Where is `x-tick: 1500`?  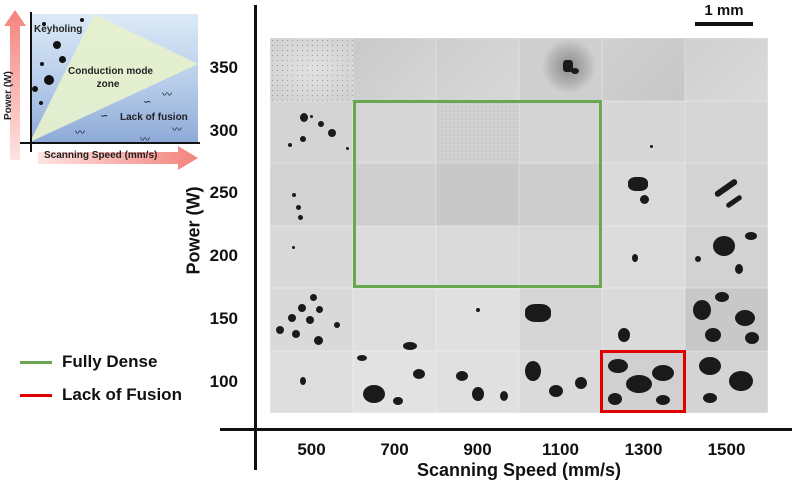 x-tick: 1500 is located at coordinates (726, 449).